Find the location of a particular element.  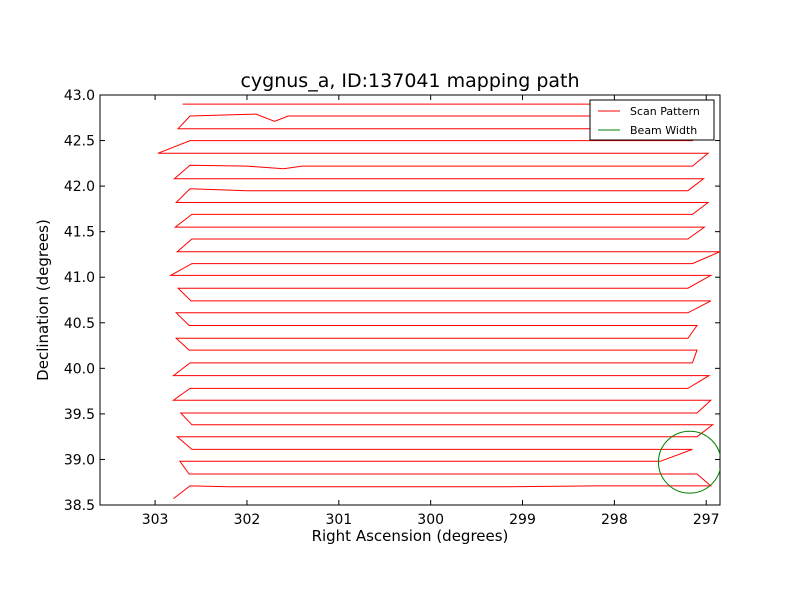

x-tick-label: 302 is located at coordinates (247, 520).